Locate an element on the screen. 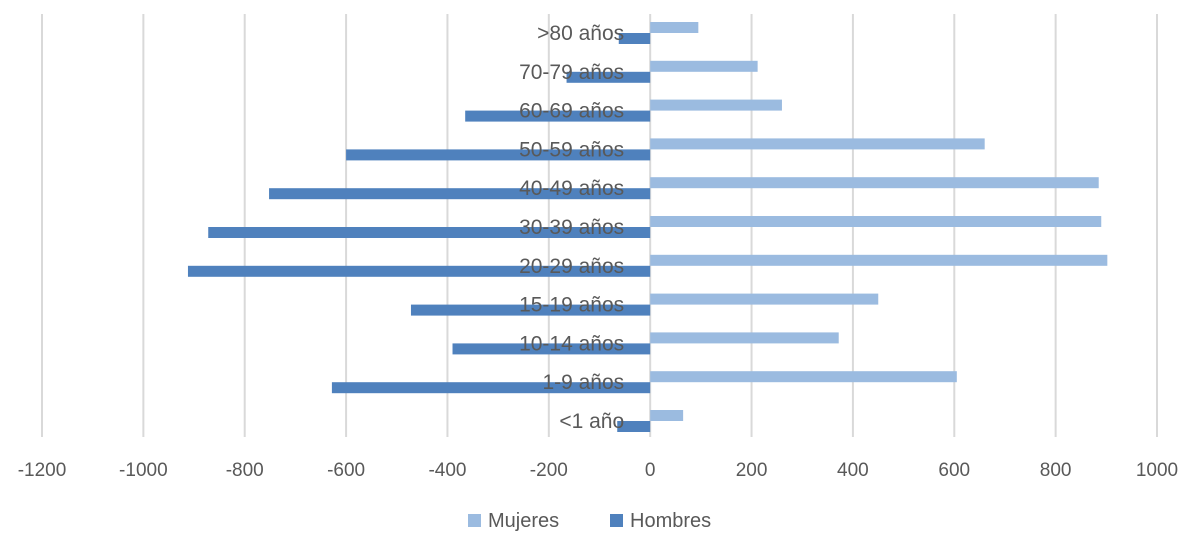 The image size is (1190, 545). category-label: 15-19 años is located at coordinates (571, 305).